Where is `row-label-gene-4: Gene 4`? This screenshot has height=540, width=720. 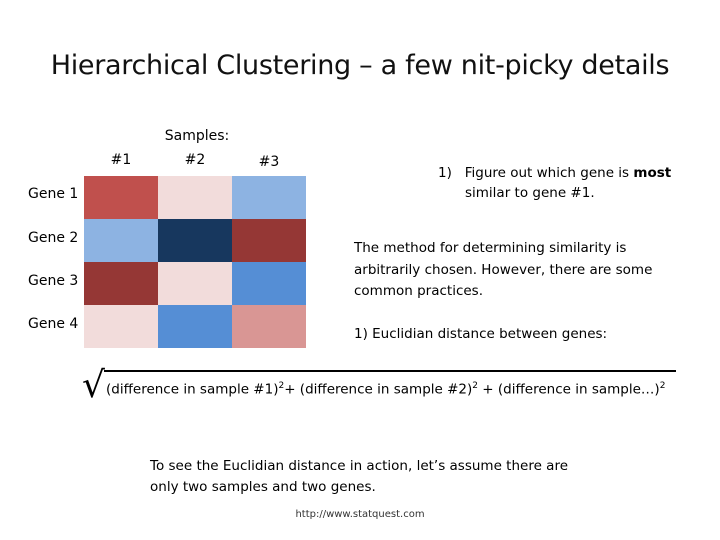 row-label-gene-4: Gene 4 is located at coordinates (53, 324).